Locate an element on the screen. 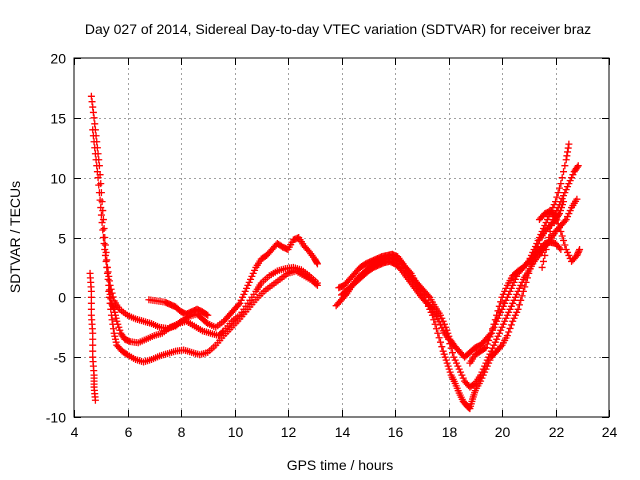 The width and height of the screenshot is (640, 480). y-tick-label: 15 is located at coordinates (58, 119).